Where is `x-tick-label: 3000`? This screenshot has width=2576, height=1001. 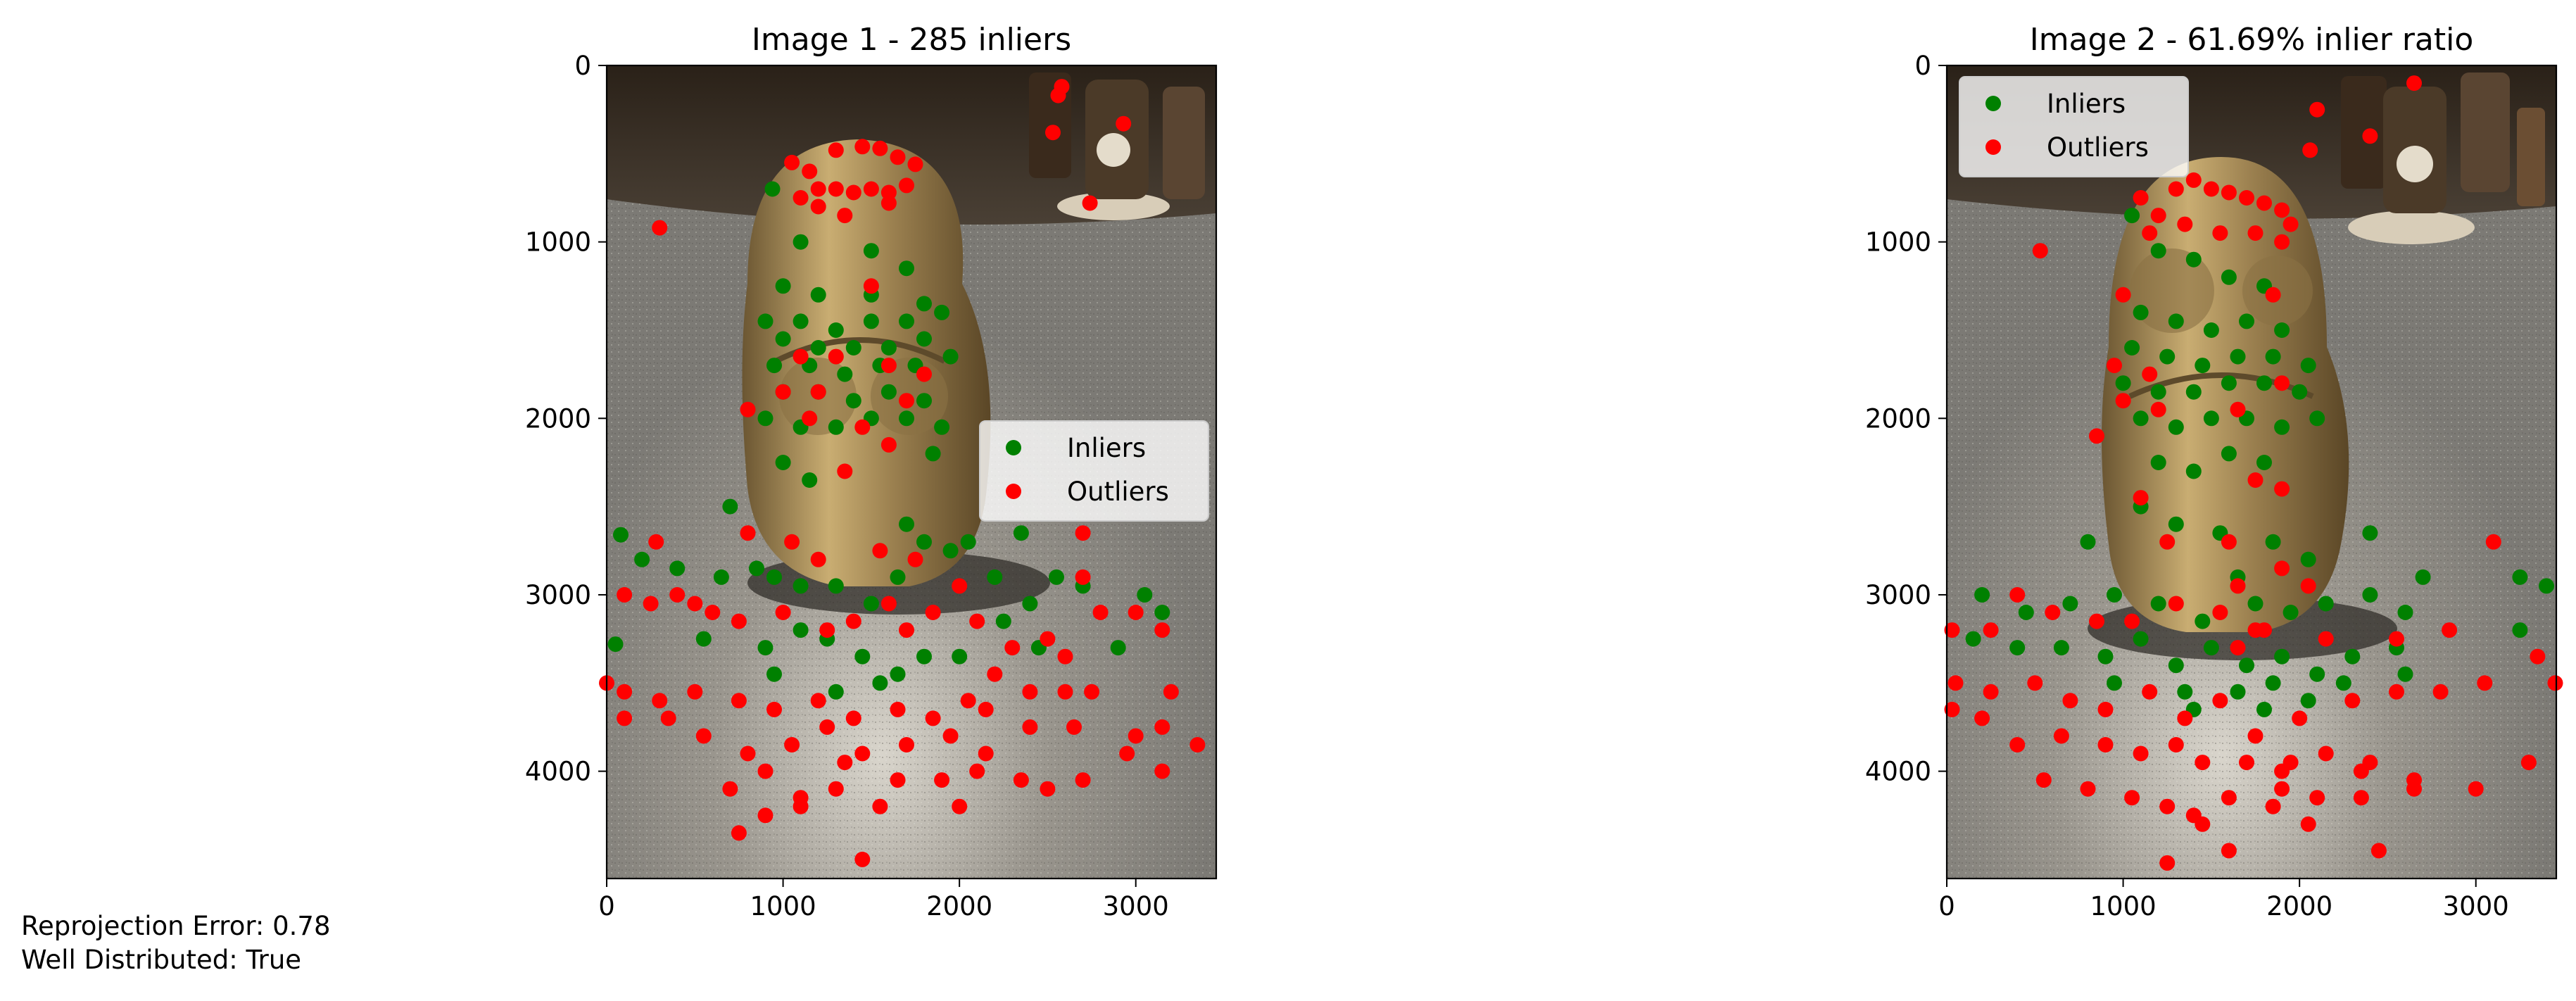
x-tick-label: 3000 is located at coordinates (2476, 906).